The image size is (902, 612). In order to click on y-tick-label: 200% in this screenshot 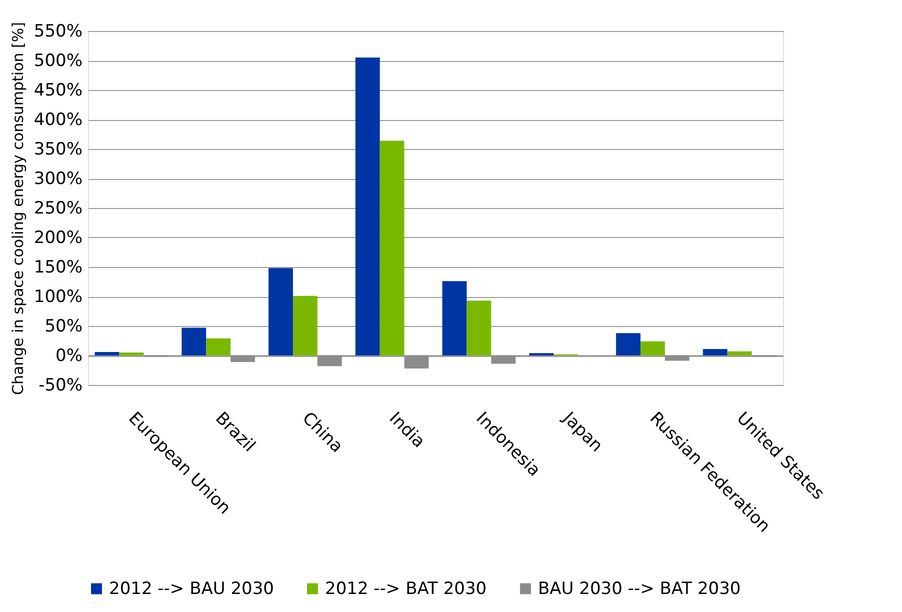, I will do `click(58, 238)`.